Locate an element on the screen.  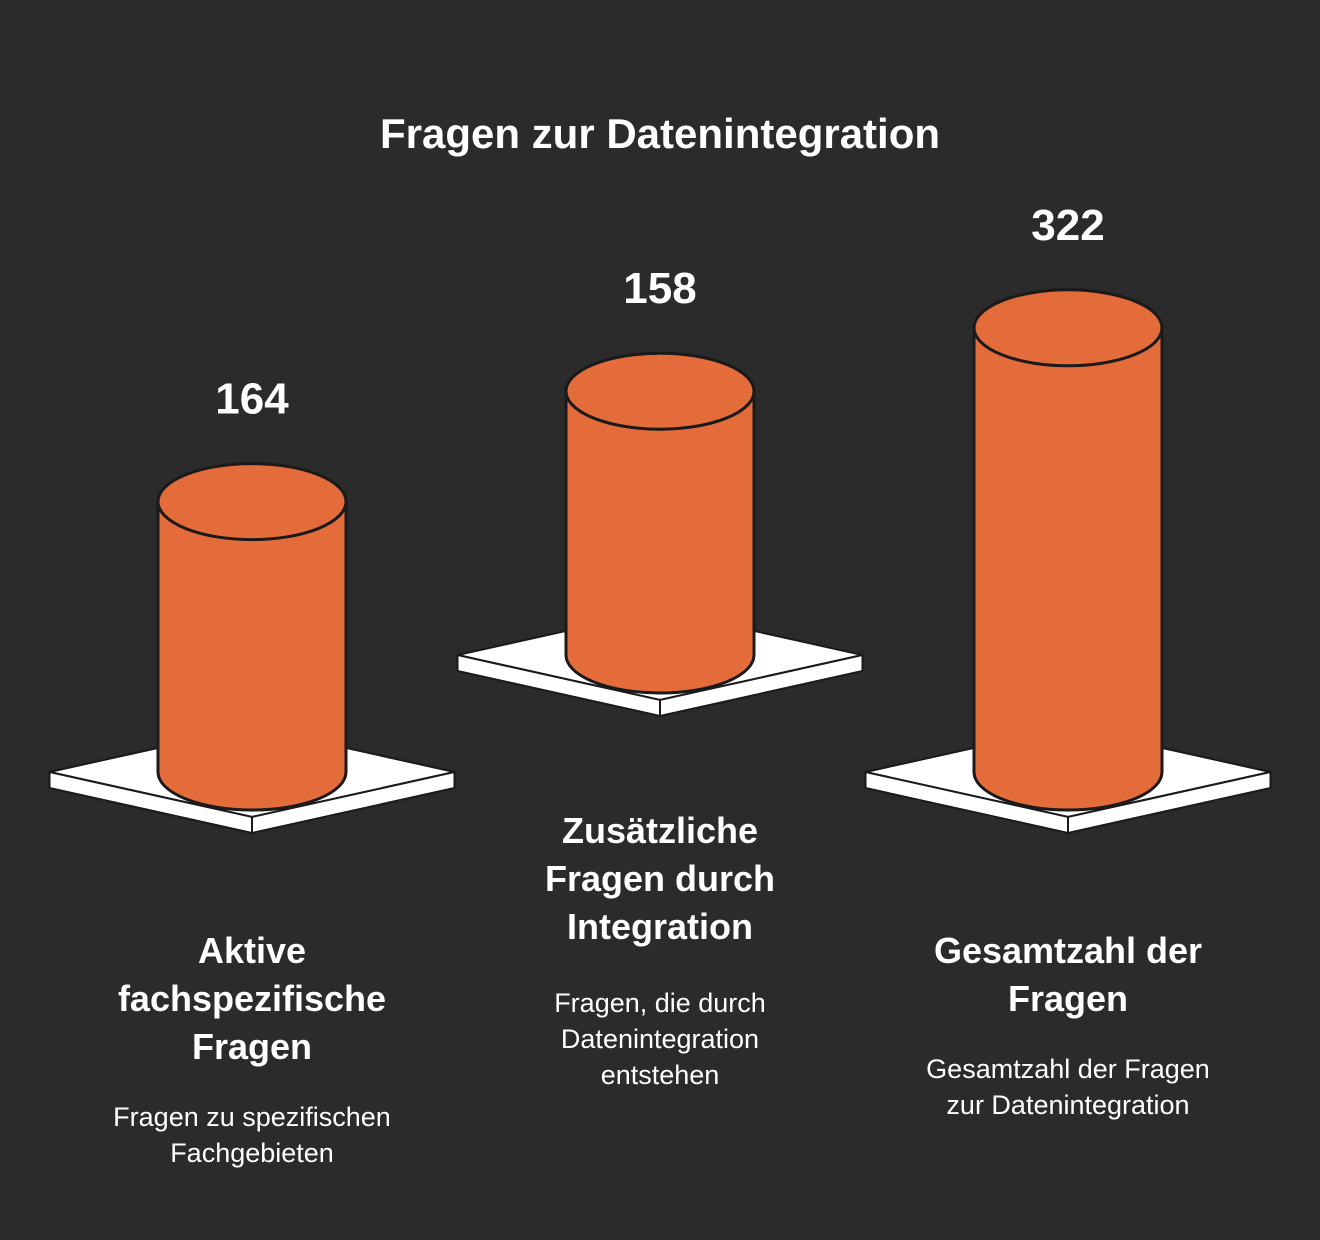
category-label-line: Fragen durch is located at coordinates (660, 878).